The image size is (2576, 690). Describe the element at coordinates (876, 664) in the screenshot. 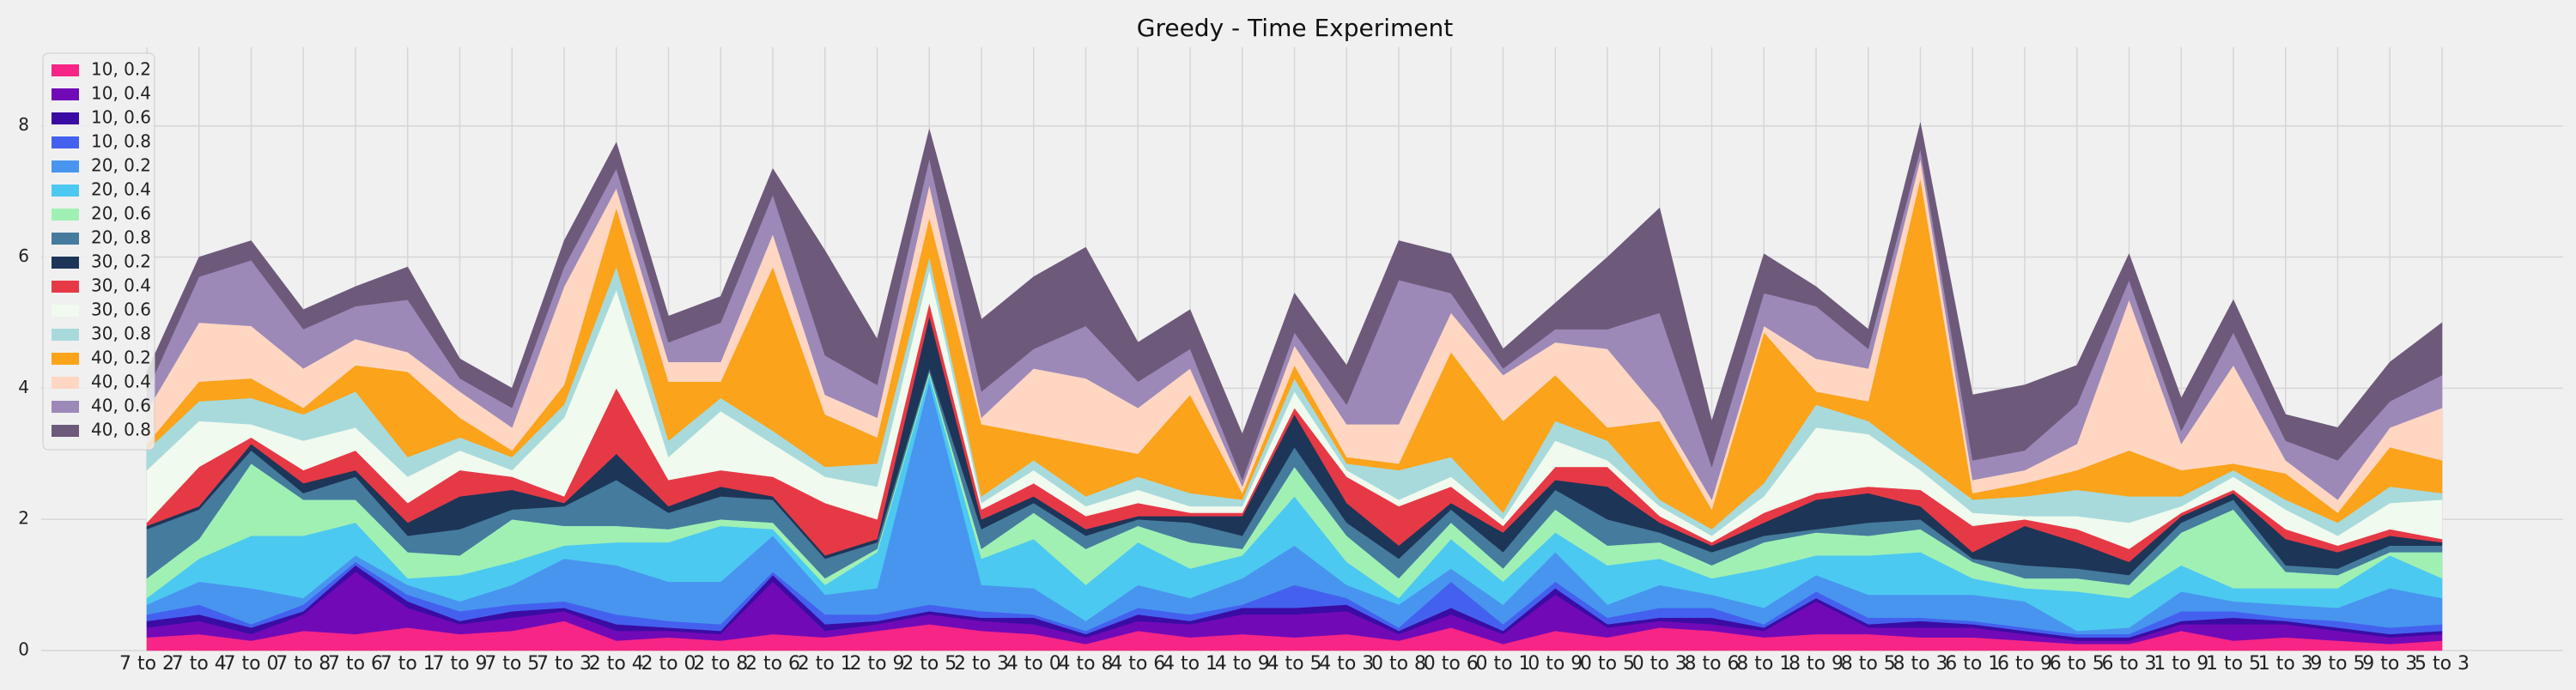

I see `x-tick-label: 2 to 9` at that location.